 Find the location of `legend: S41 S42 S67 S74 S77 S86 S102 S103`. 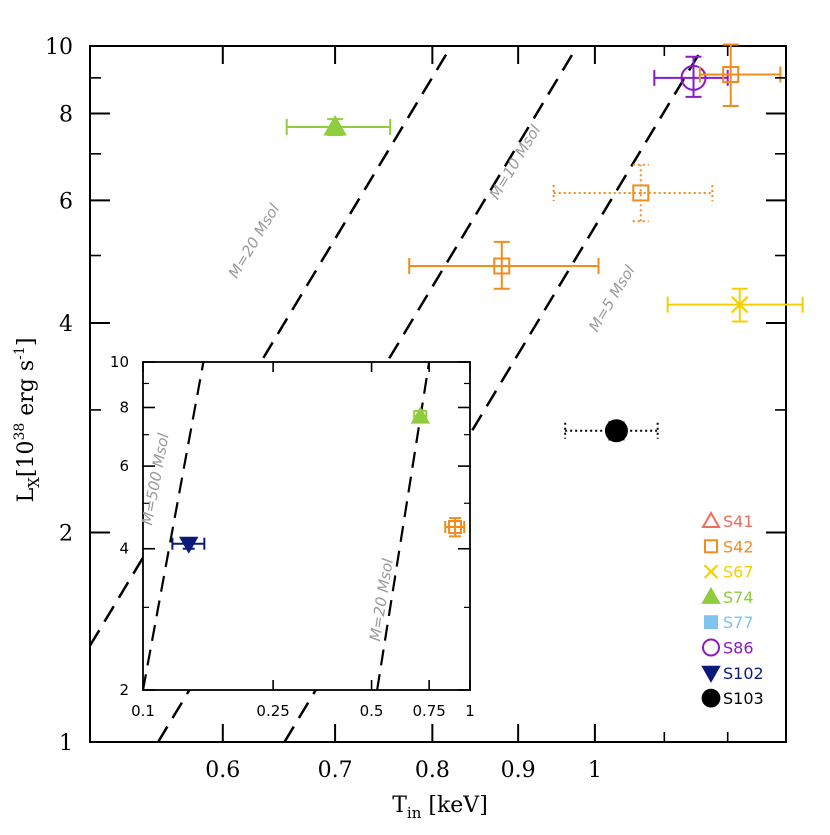

legend: S41 S42 S67 S74 S77 S86 S102 S103 is located at coordinates (732, 609).